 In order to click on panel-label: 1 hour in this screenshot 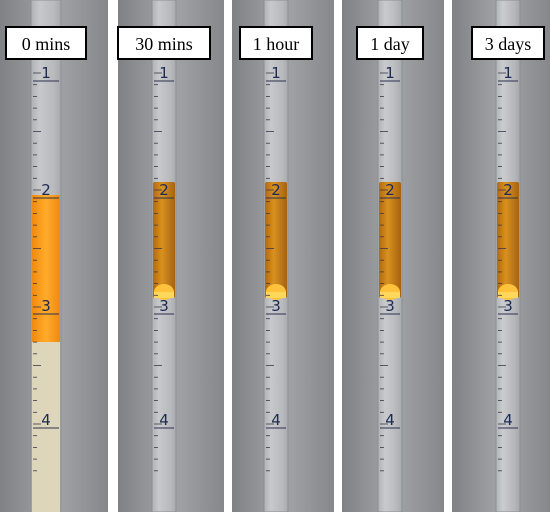, I will do `click(276, 44)`.